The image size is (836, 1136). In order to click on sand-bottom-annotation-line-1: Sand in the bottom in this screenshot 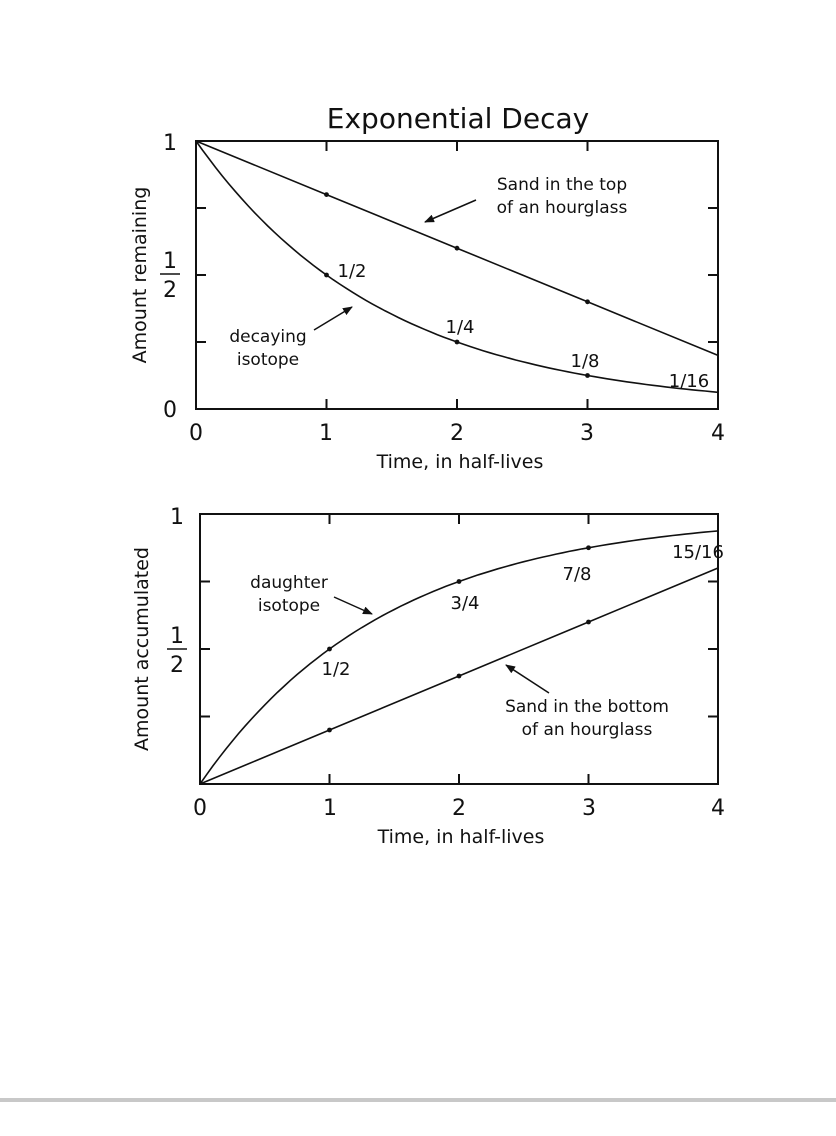, I will do `click(587, 707)`.